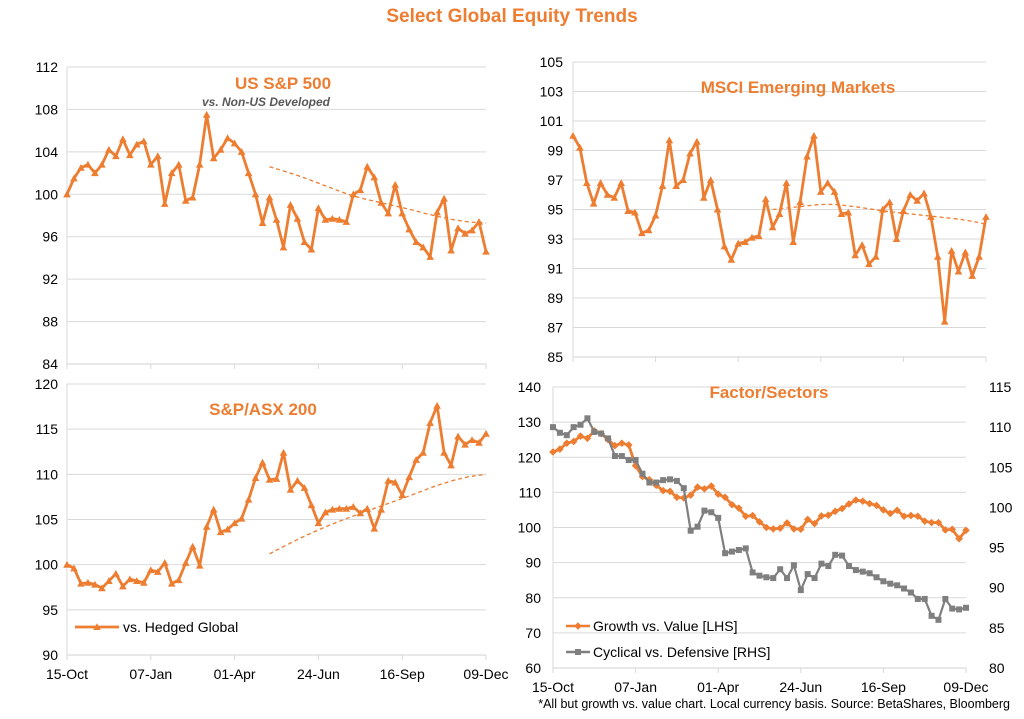 The width and height of the screenshot is (1024, 719). What do you see at coordinates (997, 588) in the screenshot?
I see `y2-tick-label: 90` at bounding box center [997, 588].